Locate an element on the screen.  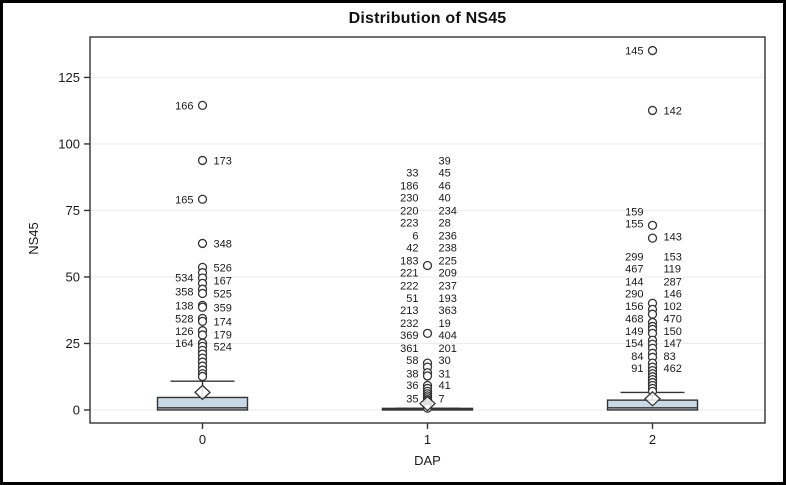
outlier-label: 238 is located at coordinates (448, 248).